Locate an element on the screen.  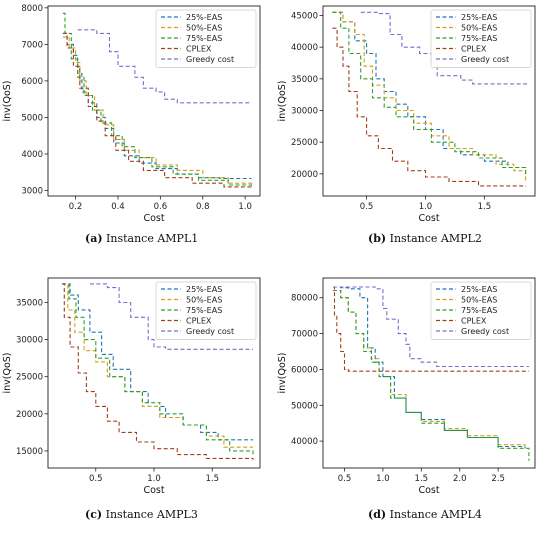
y-tick-label: 4000 is located at coordinates (32, 155).